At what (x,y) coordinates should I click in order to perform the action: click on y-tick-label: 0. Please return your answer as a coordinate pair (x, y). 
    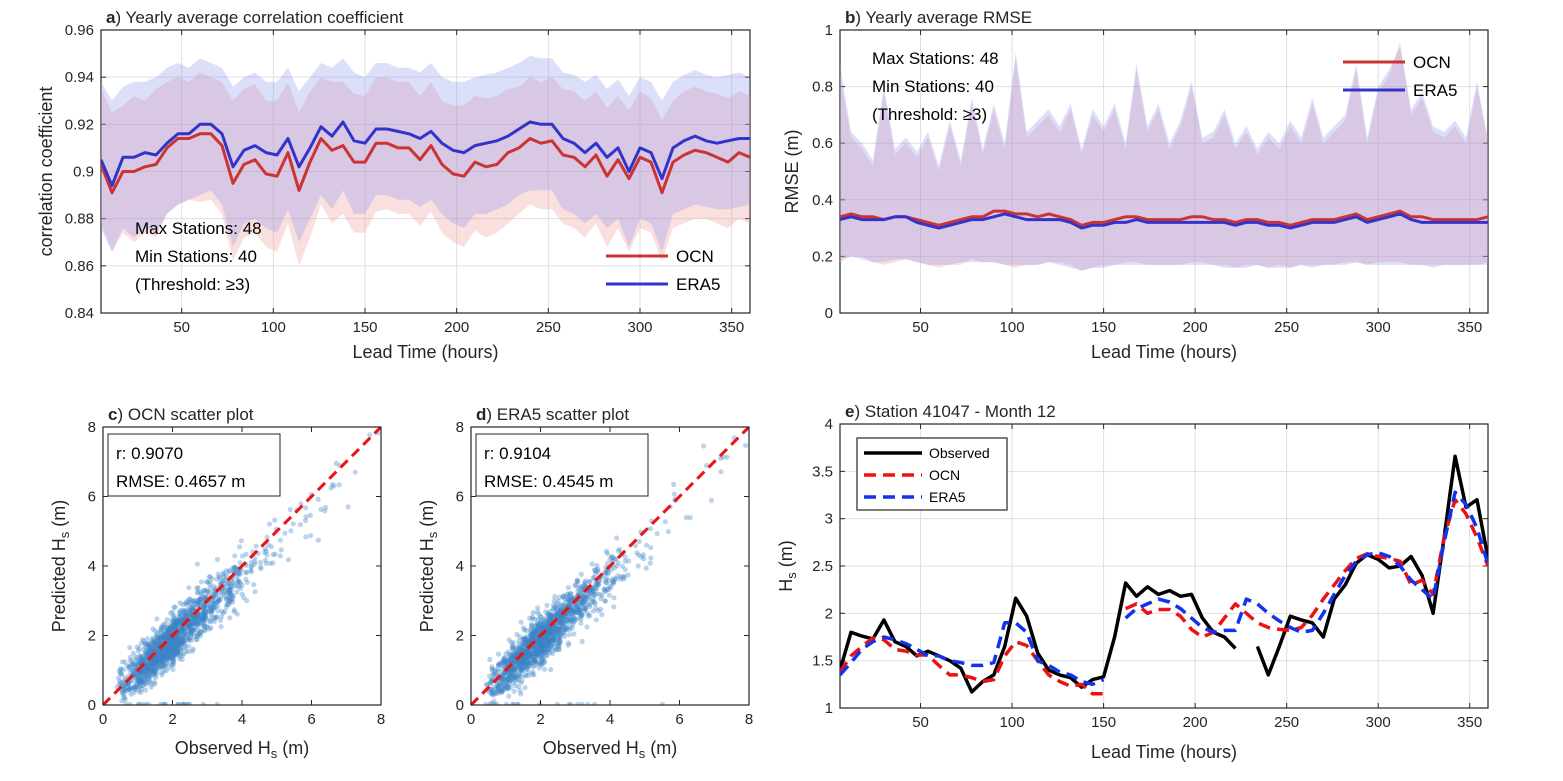
    Looking at the image, I should click on (829, 313).